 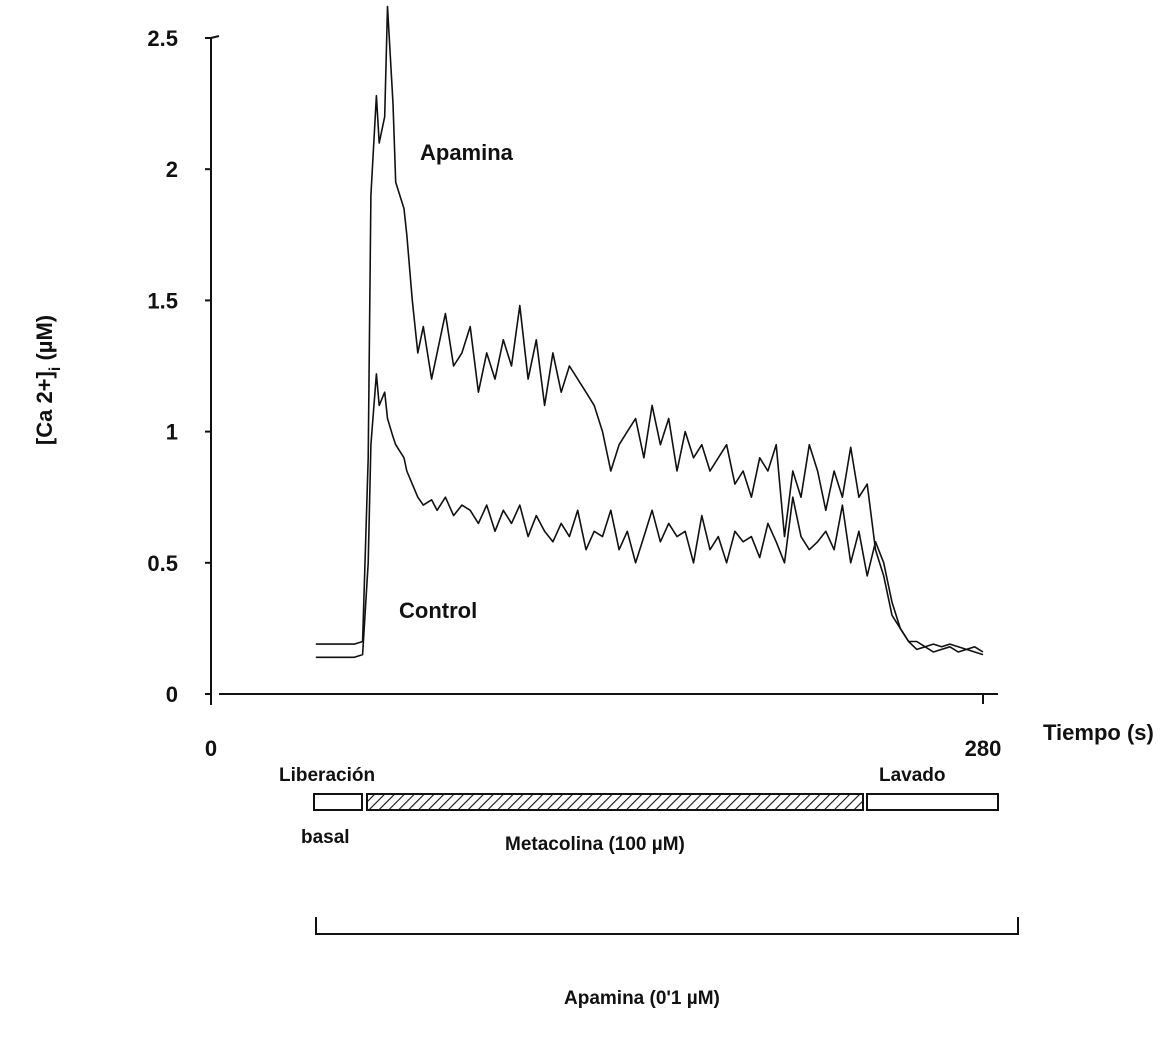 I want to click on annotation-apamina: Apamina, so click(x=467, y=152).